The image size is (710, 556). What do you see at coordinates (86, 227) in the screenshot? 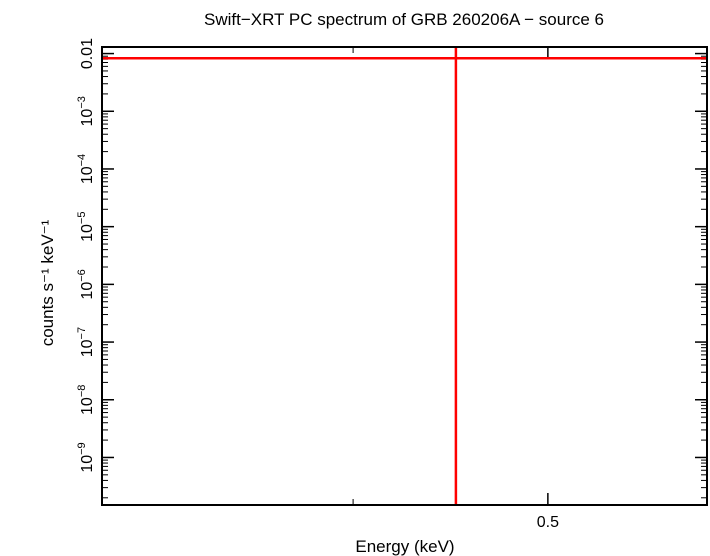
I see `y-tick-label: 10−5` at bounding box center [86, 227].